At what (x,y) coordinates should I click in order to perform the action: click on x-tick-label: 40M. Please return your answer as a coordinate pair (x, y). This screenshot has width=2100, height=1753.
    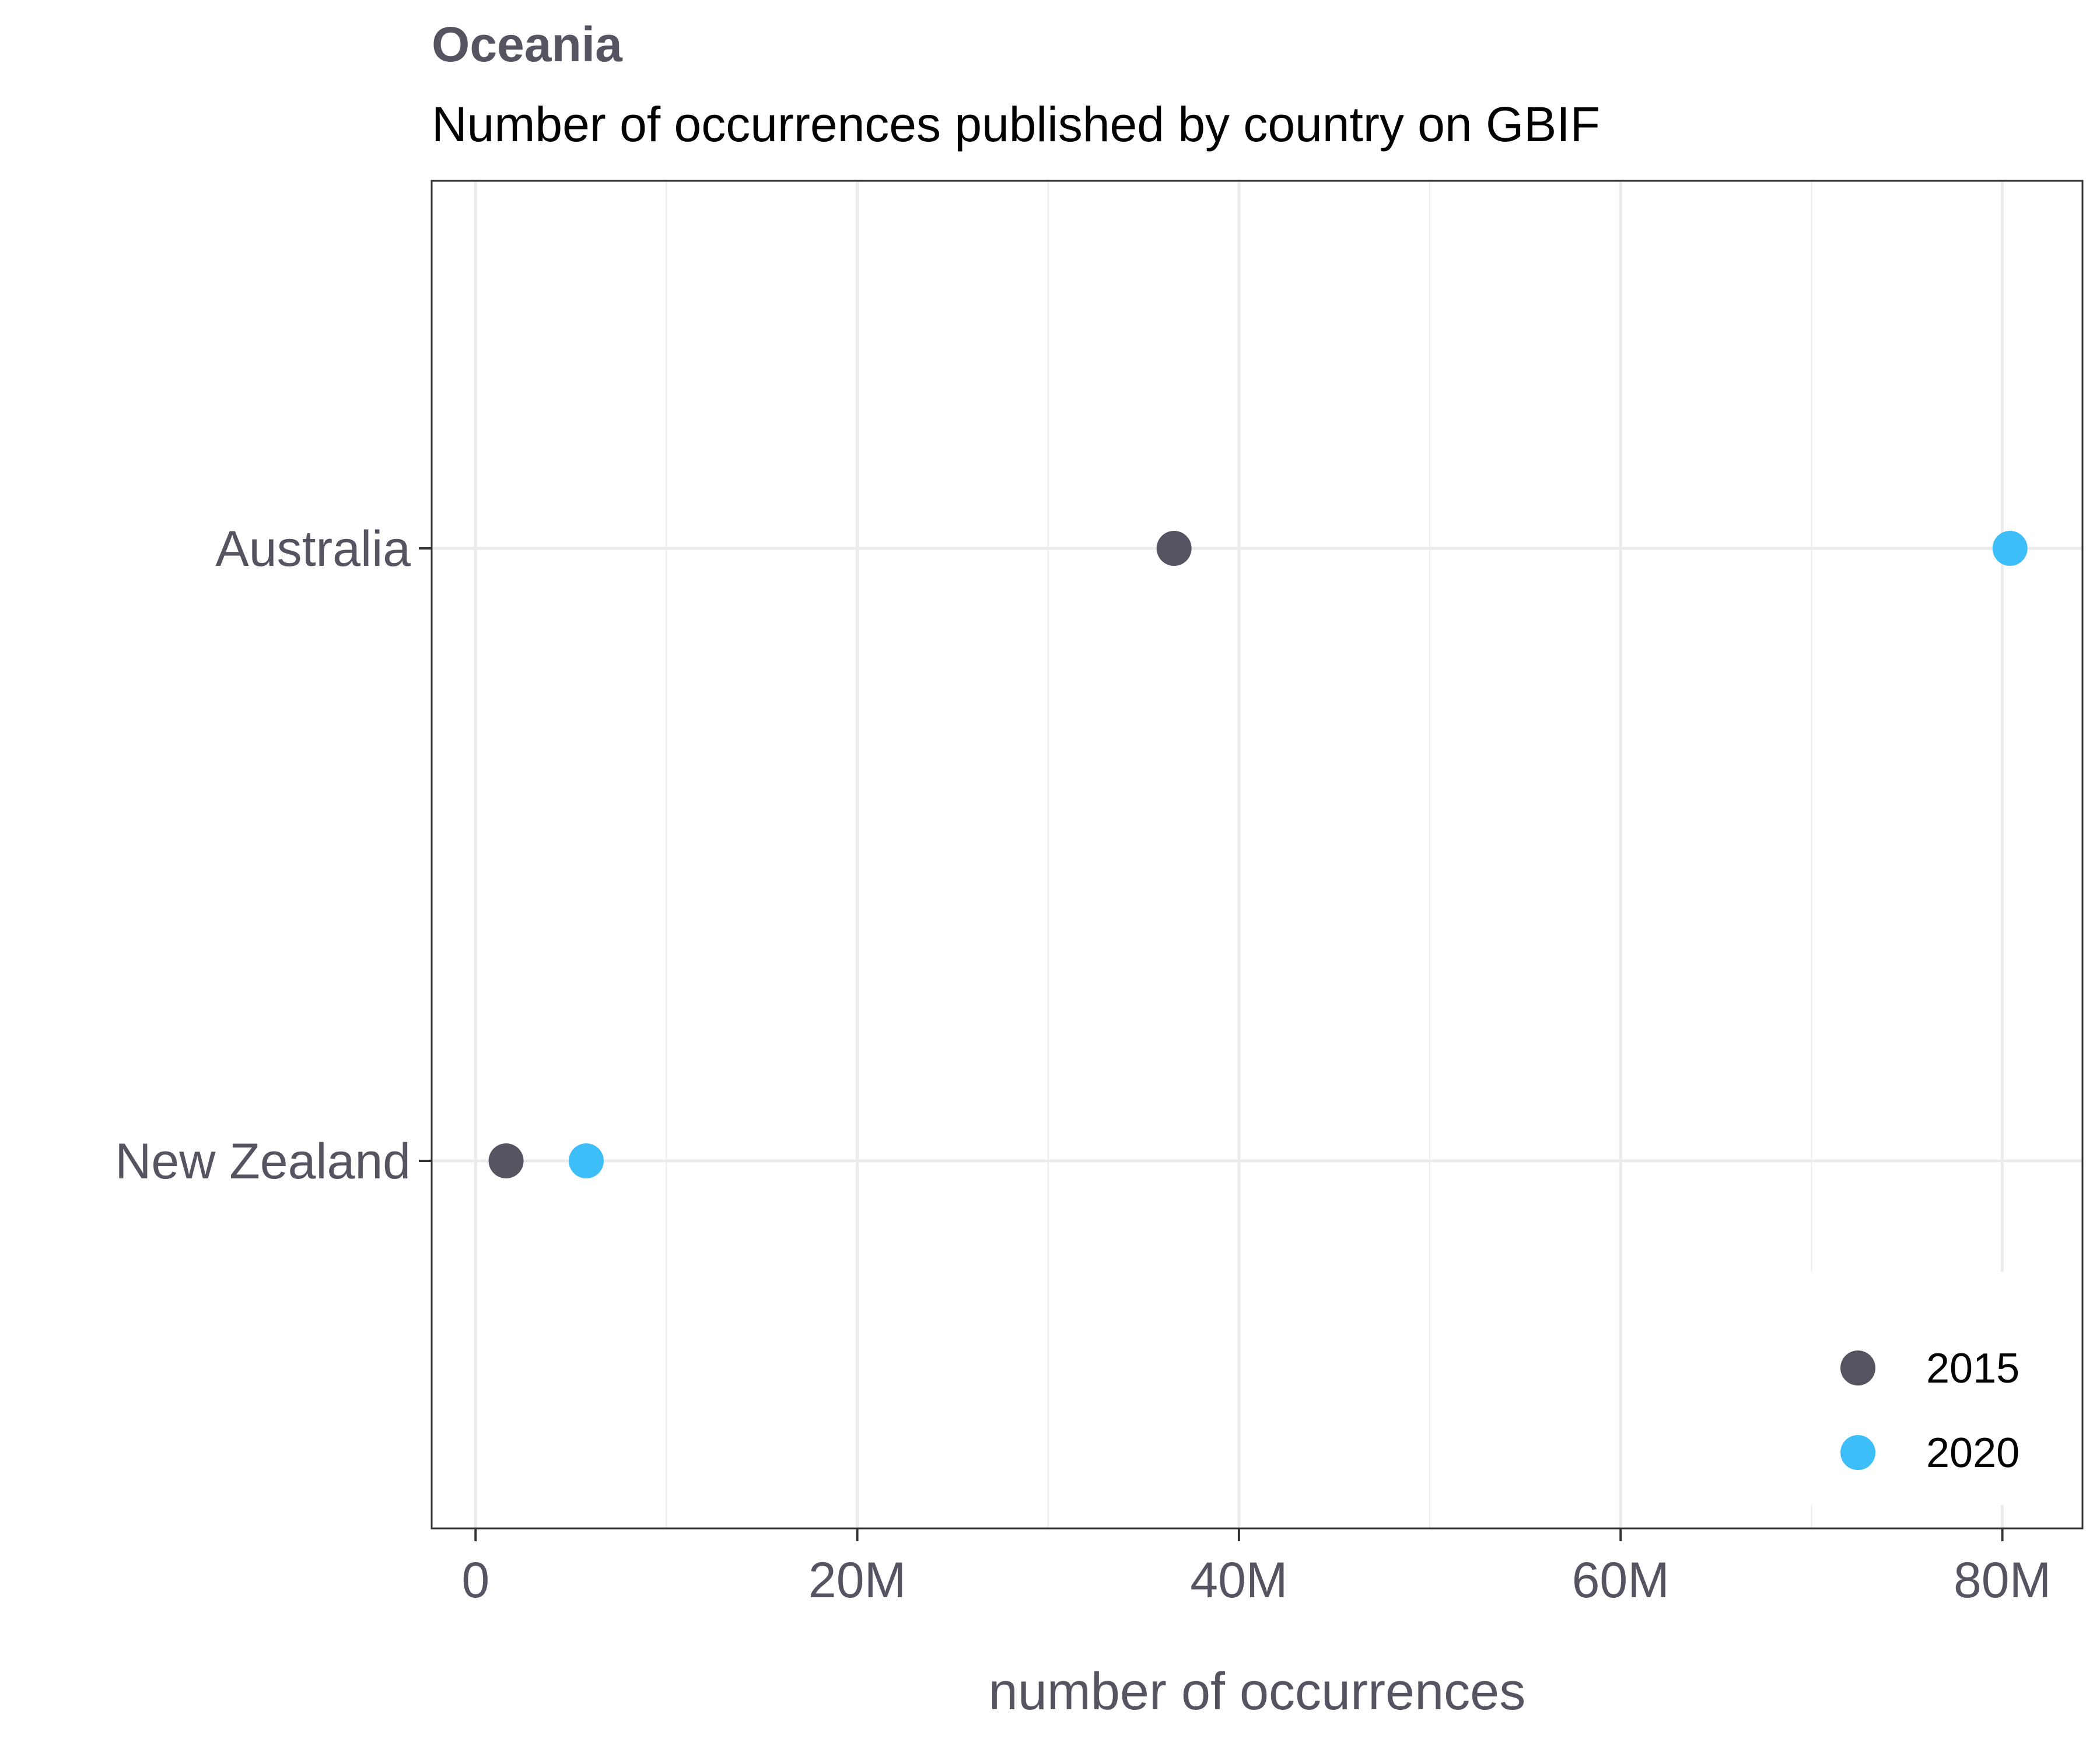
    Looking at the image, I should click on (1238, 1580).